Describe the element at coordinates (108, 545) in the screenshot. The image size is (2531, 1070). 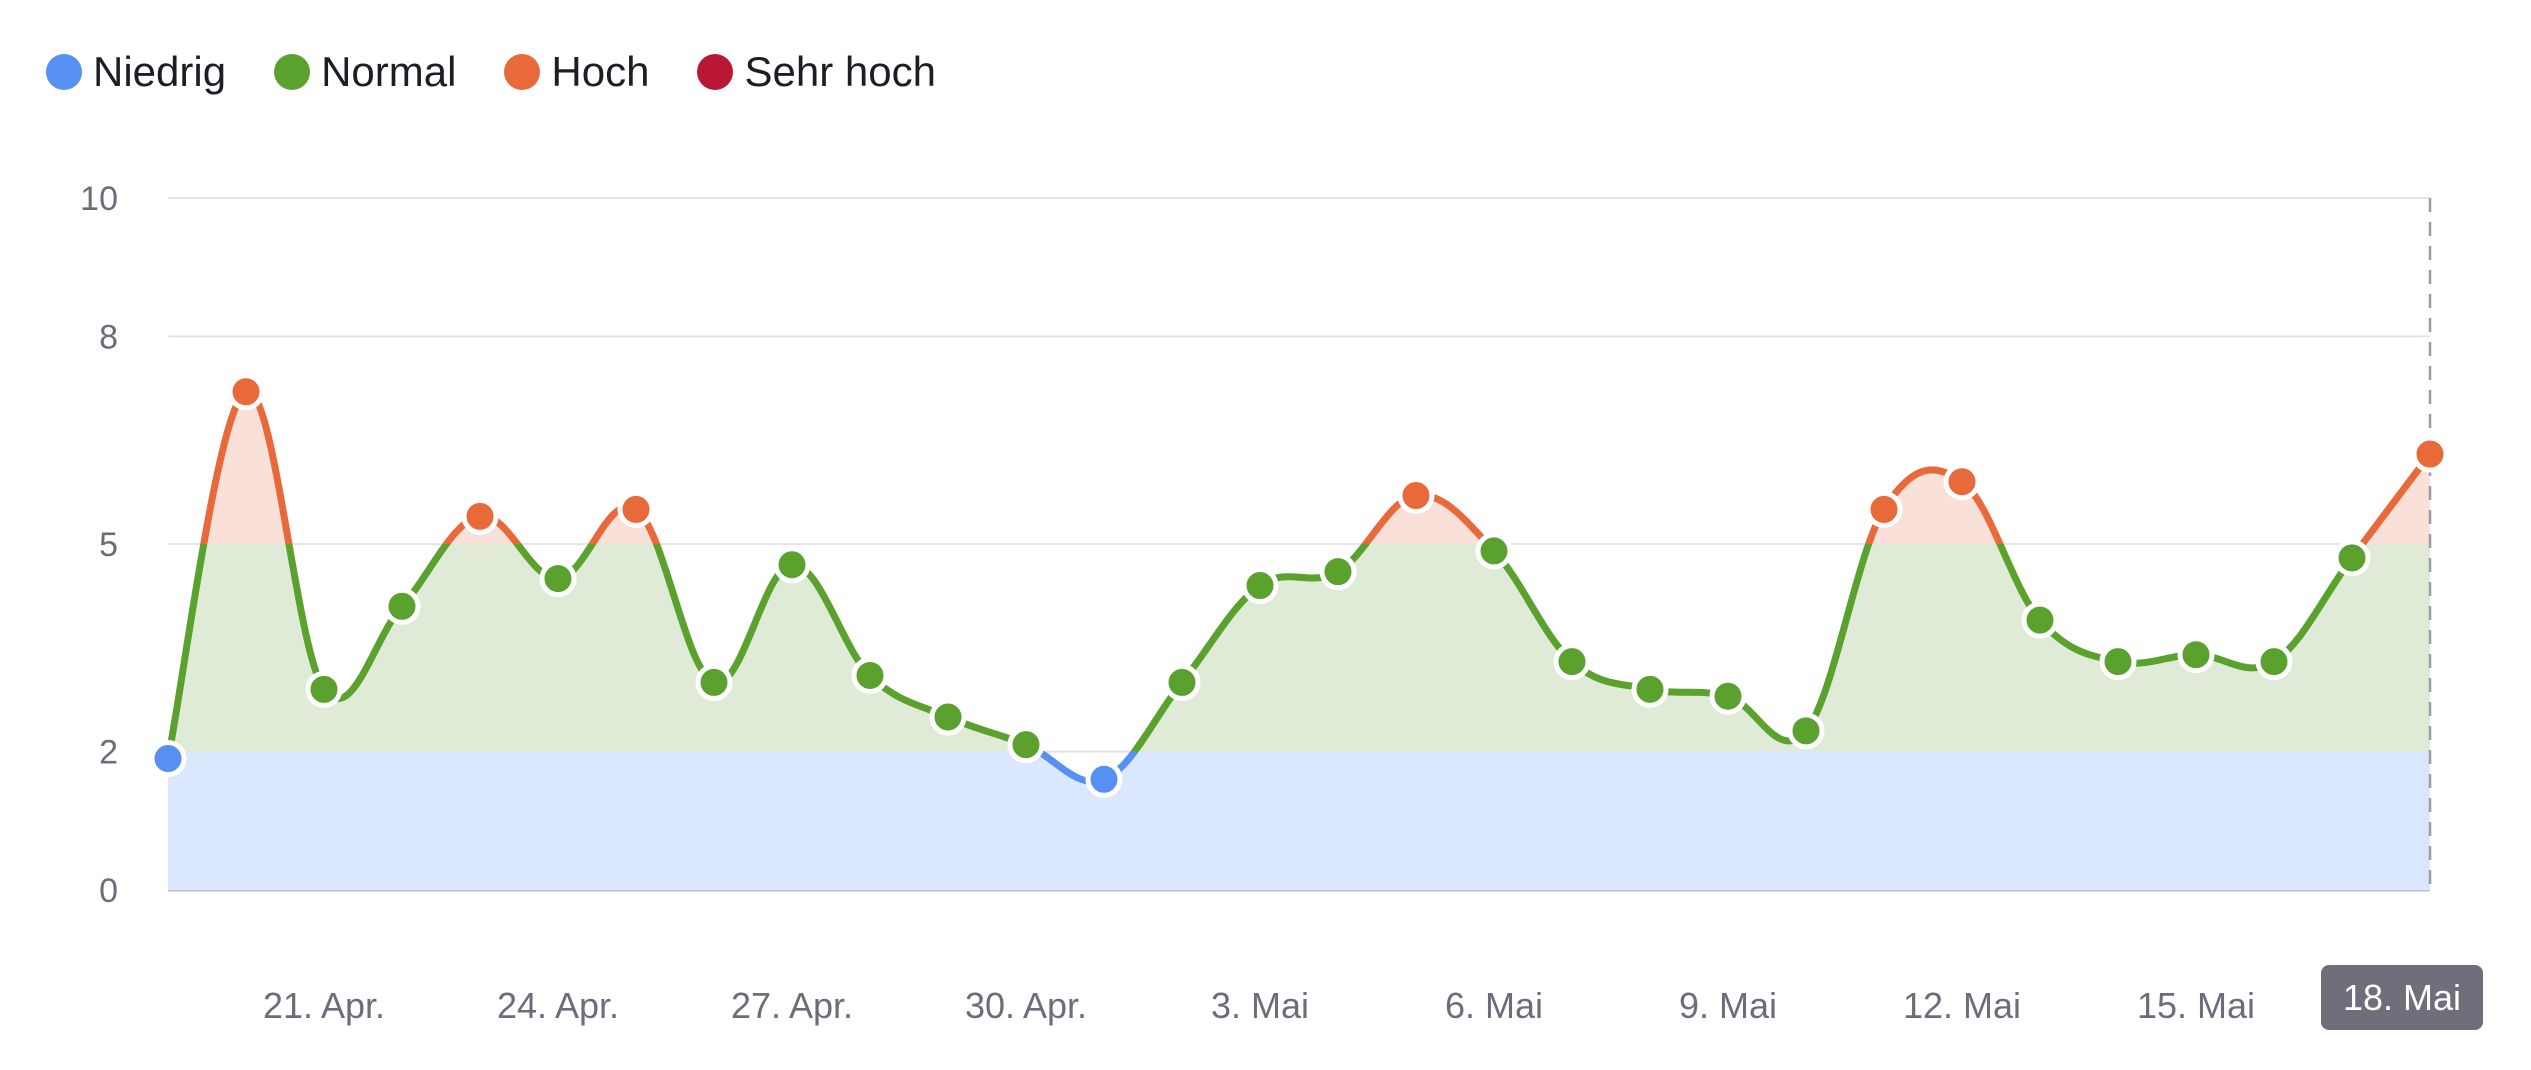
I see `y-axis-tick-label: 5` at that location.